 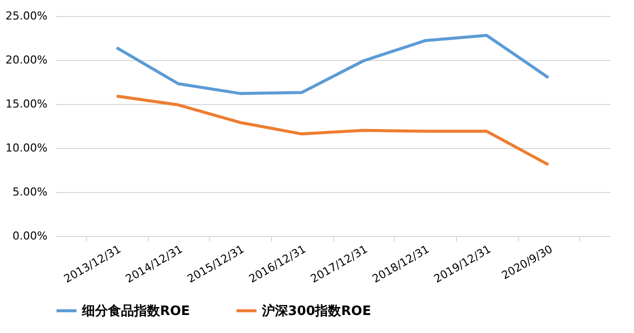 What do you see at coordinates (27, 104) in the screenshot?
I see `y-tick-label: 15.00%` at bounding box center [27, 104].